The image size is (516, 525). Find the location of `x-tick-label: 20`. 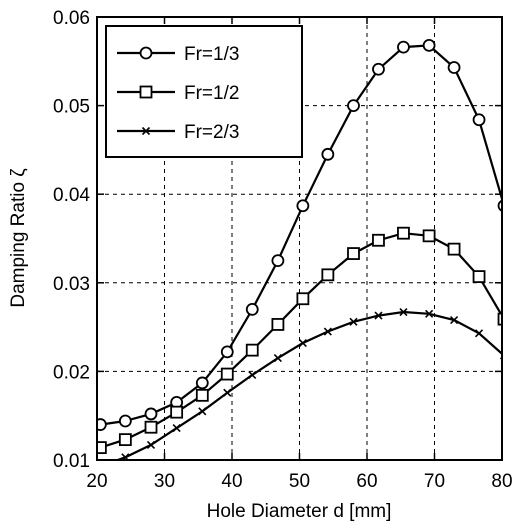

x-tick-label: 20 is located at coordinates (96, 481).